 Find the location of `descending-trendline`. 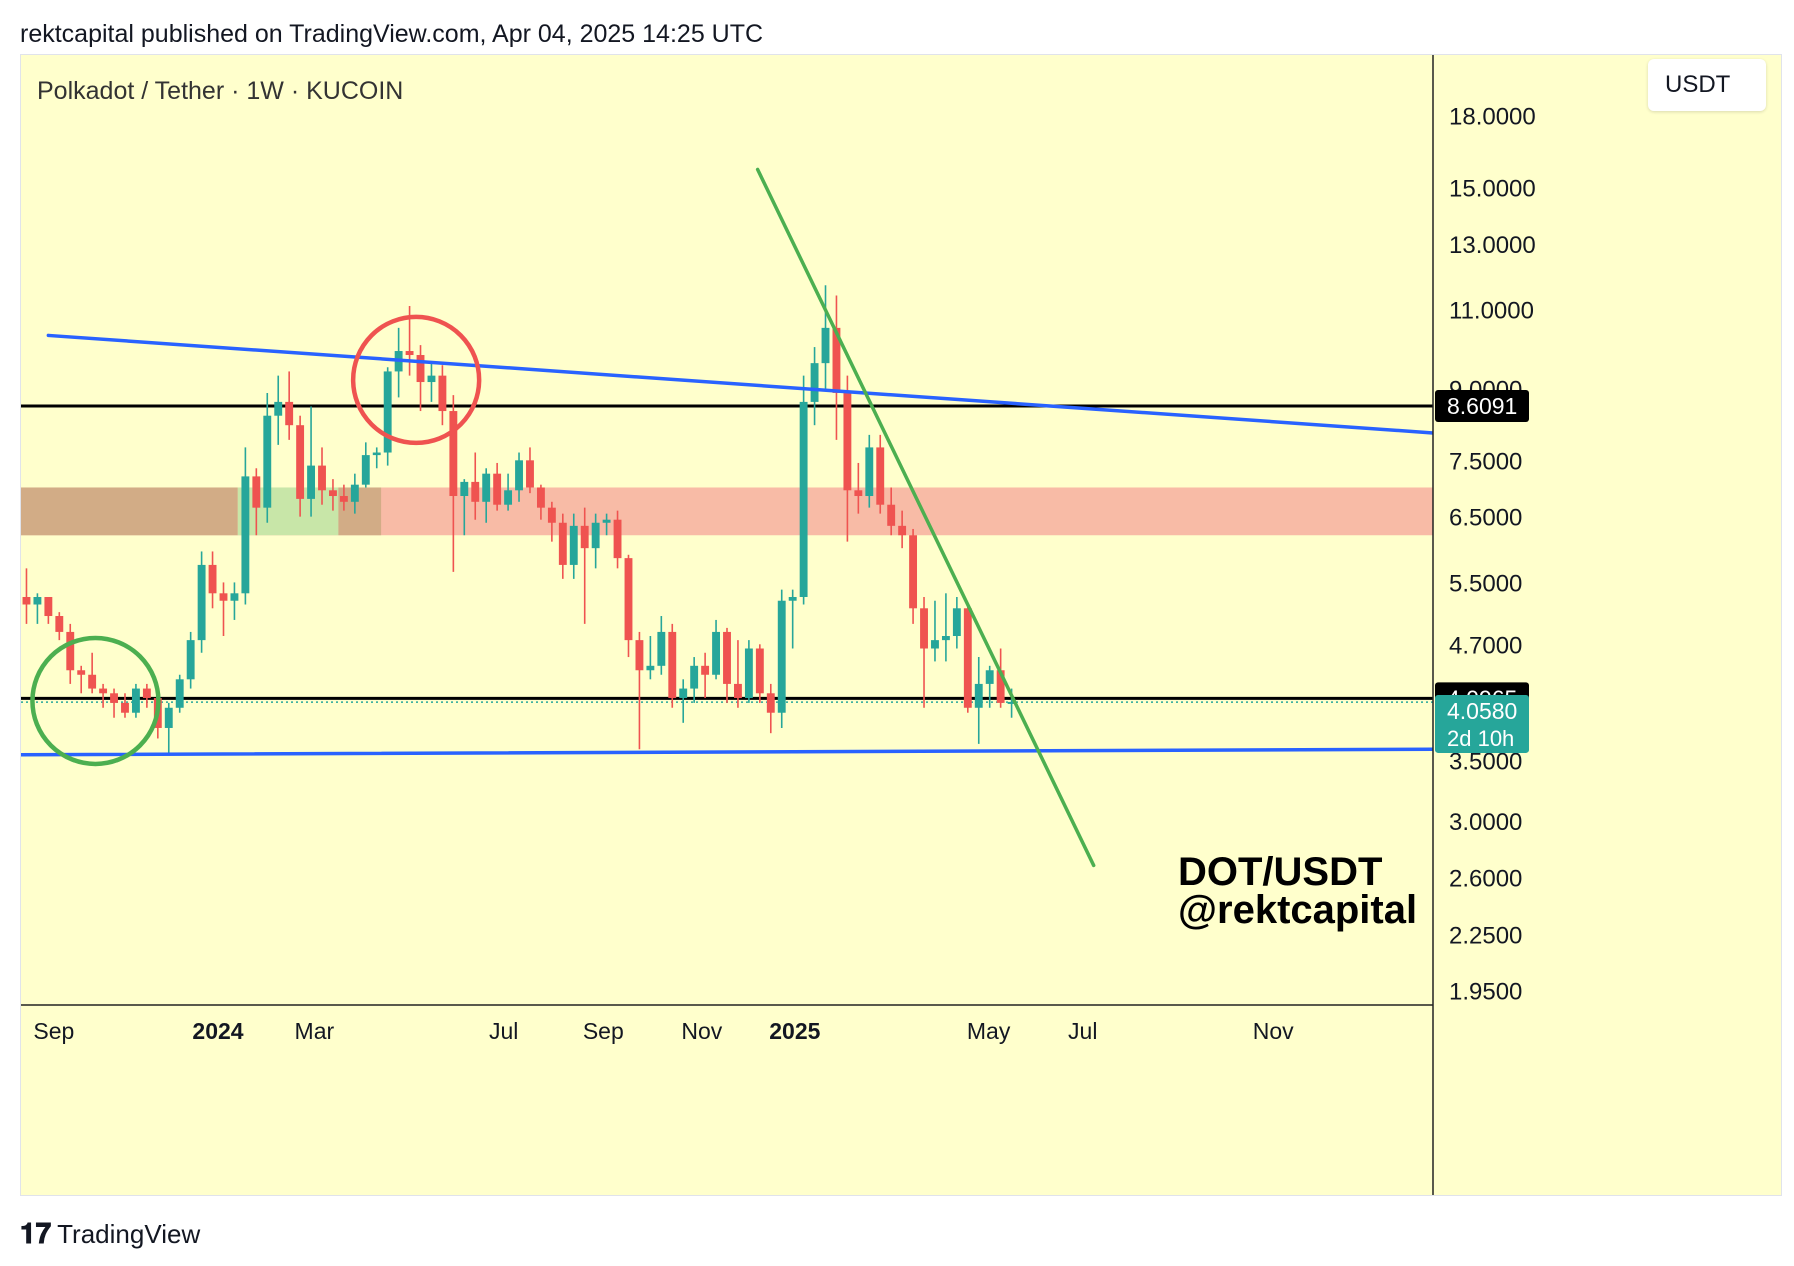

descending-trendline is located at coordinates (925, 517).